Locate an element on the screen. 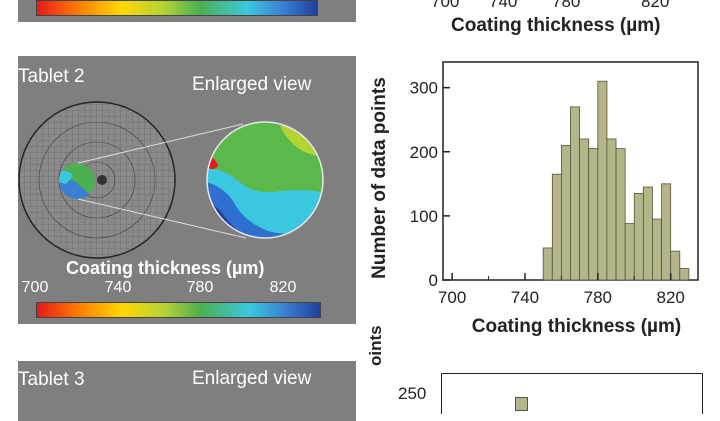  top-axis-tick: 700 is located at coordinates (445, 5).